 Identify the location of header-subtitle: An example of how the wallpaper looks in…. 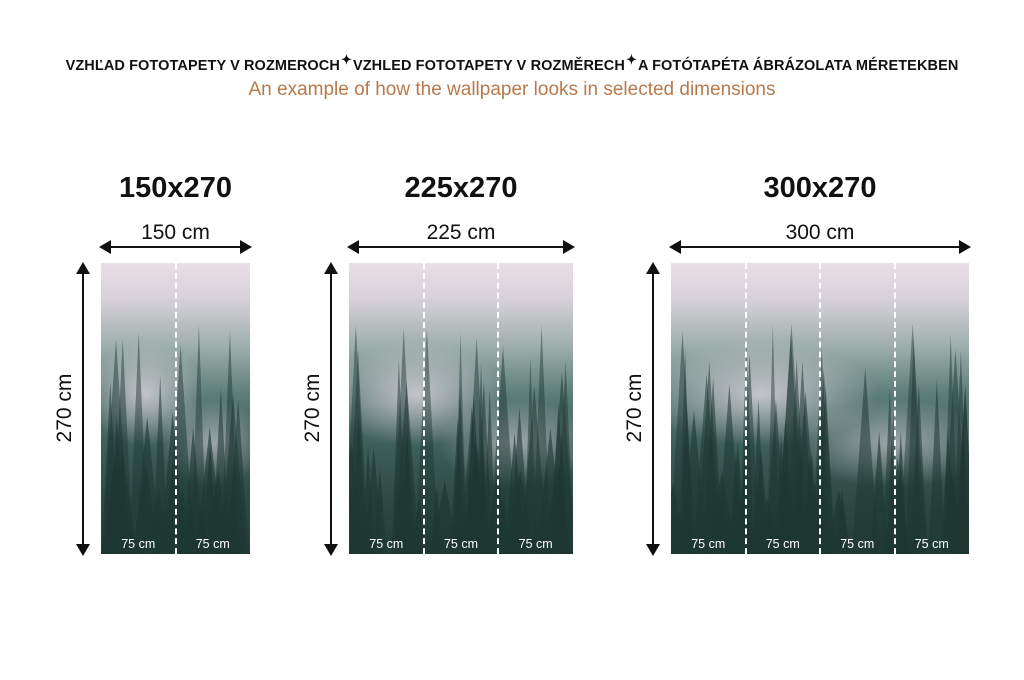
(512, 89).